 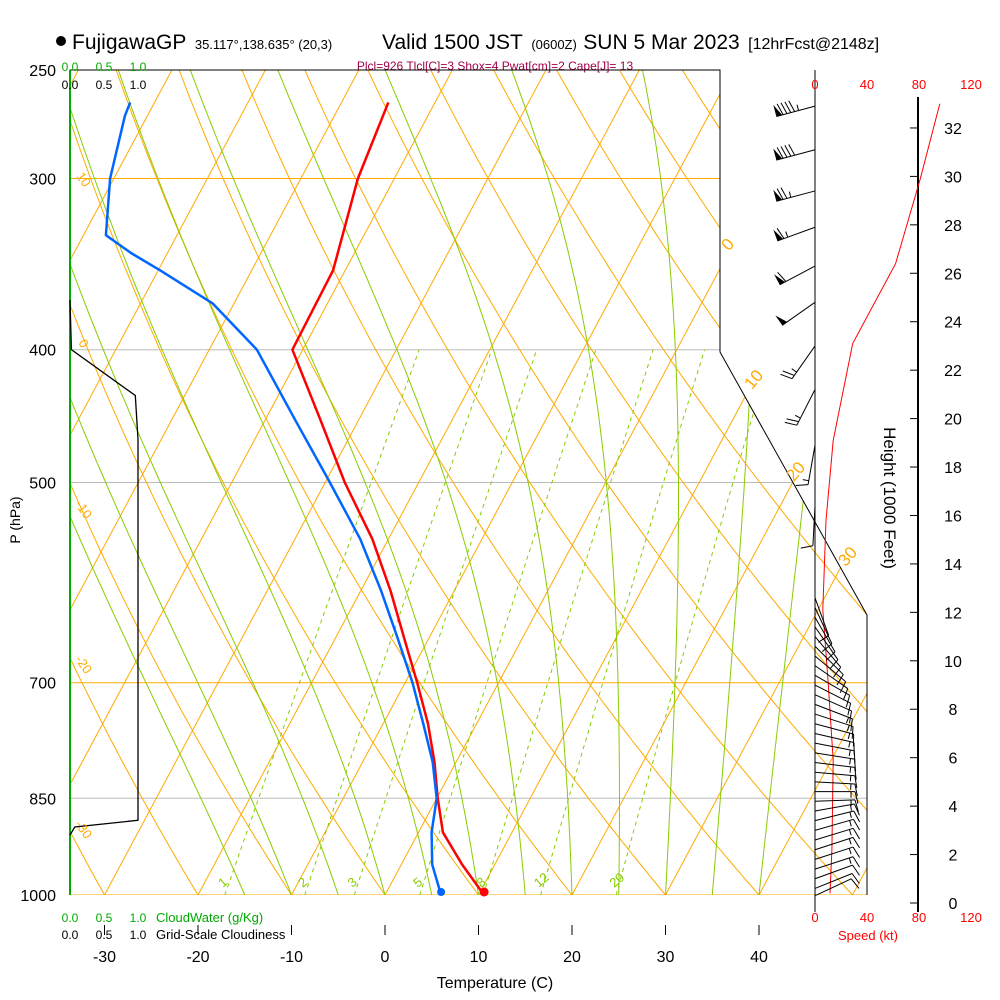 I want to click on cloudwater-tick-bottom: 0.5, so click(x=104, y=918).